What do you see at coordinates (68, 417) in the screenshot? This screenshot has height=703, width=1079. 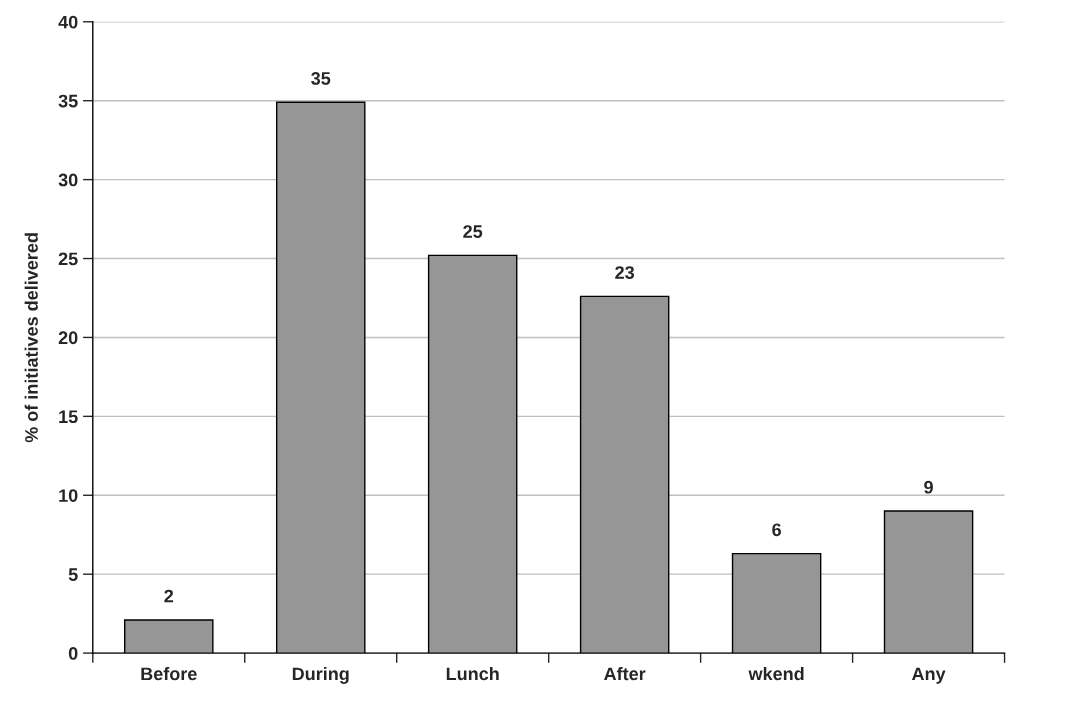 I see `y-tick-label: 15` at bounding box center [68, 417].